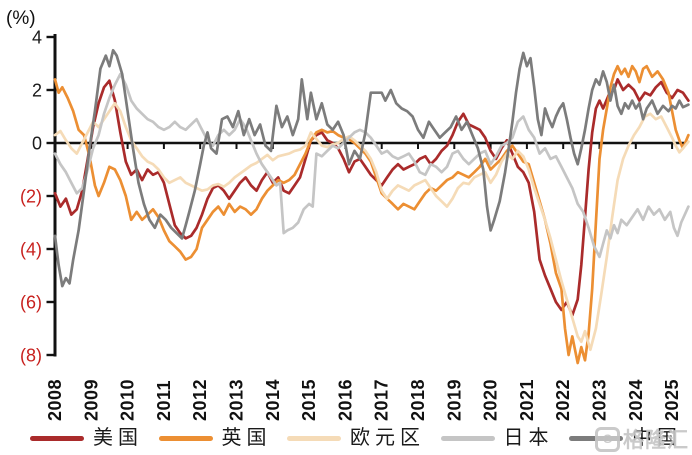 The image size is (692, 455). What do you see at coordinates (31, 197) in the screenshot?
I see `y-tick-label: (2)` at bounding box center [31, 197].